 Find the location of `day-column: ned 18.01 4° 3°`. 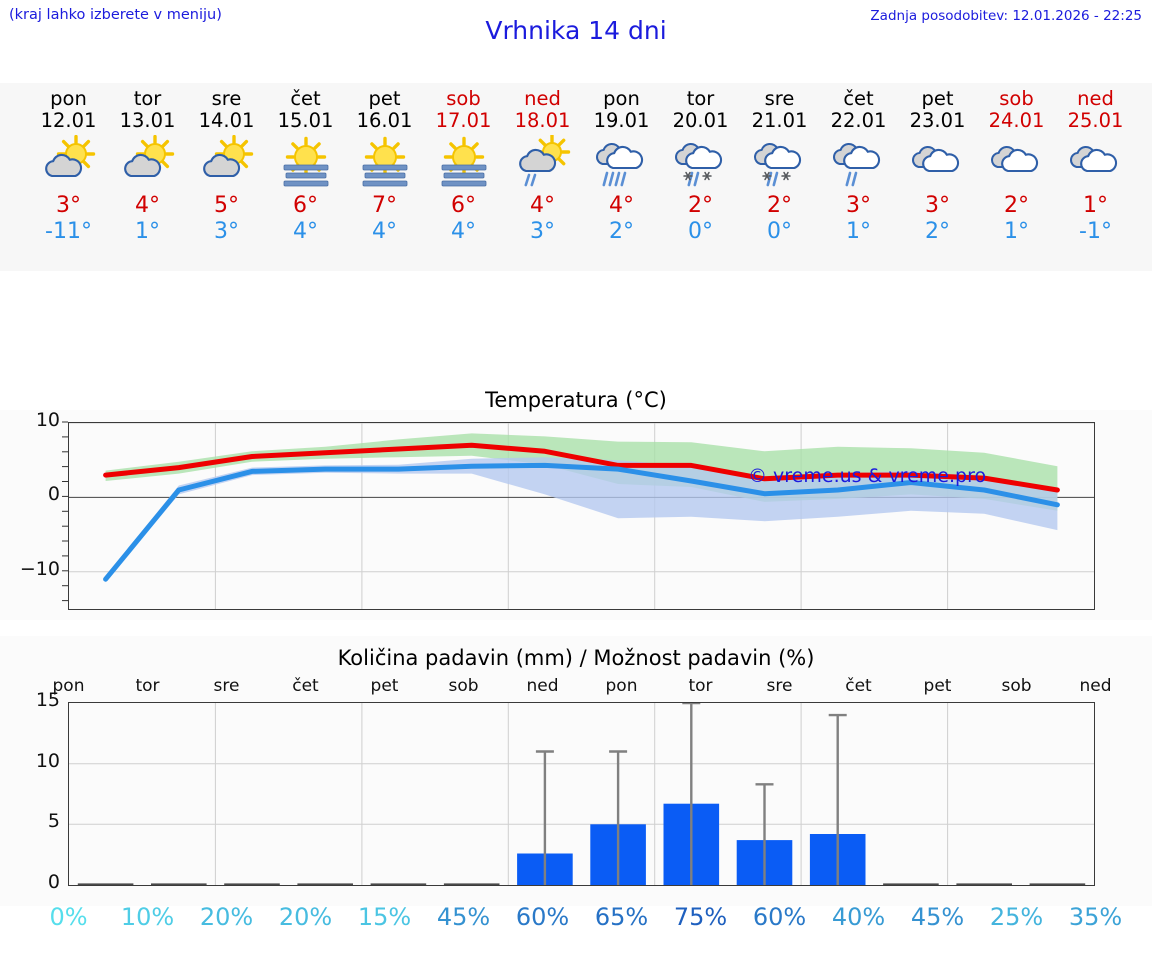

day-column: ned 18.01 4° 3° is located at coordinates (542, 164).